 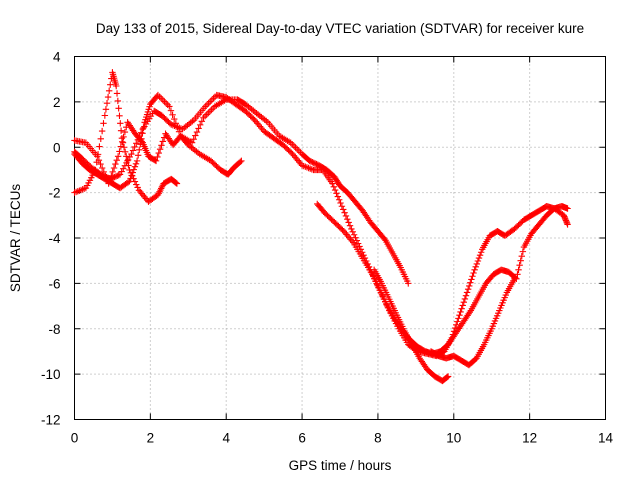 I want to click on x-axis-label: GPS time / hours, so click(x=340, y=465).